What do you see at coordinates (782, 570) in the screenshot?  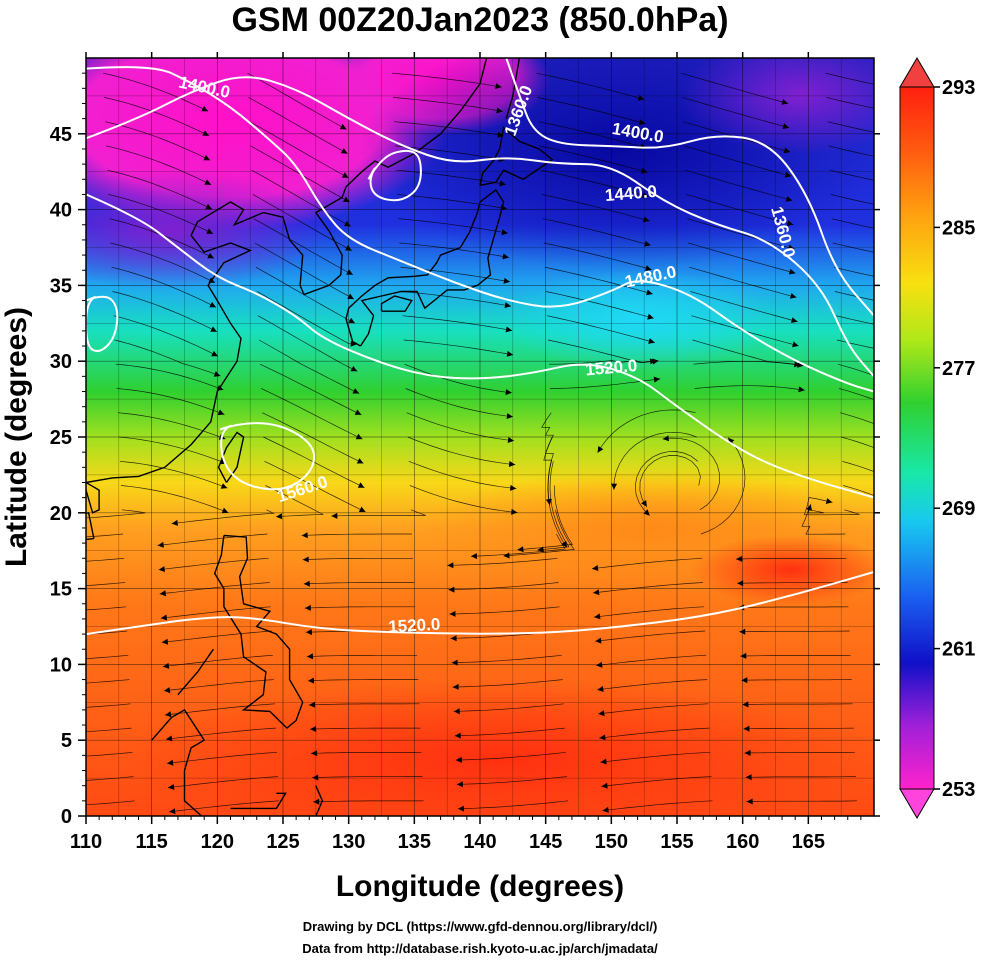 I see `red-warm-area` at bounding box center [782, 570].